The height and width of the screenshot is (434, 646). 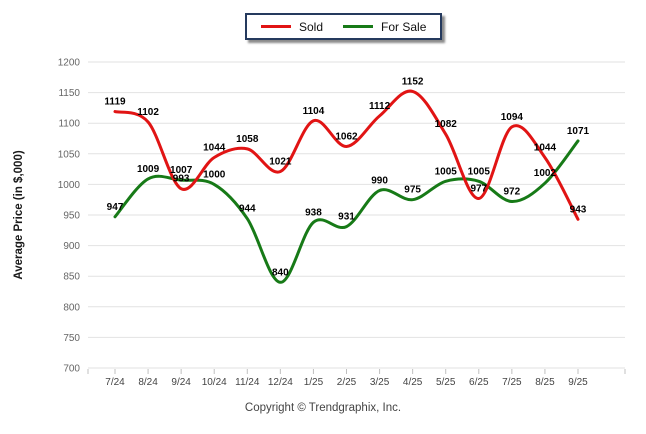 What do you see at coordinates (181, 382) in the screenshot?
I see `svg-text: 9/24` at bounding box center [181, 382].